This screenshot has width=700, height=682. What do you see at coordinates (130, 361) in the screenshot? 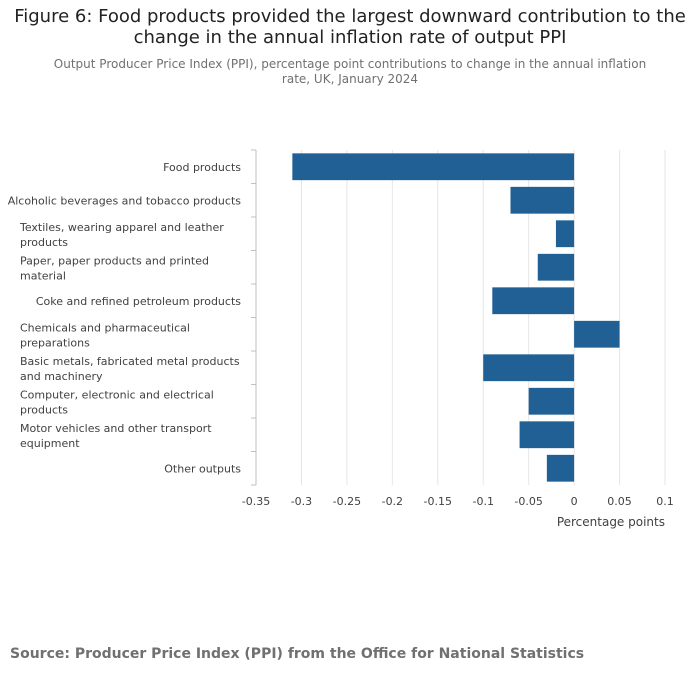
I see `category-label: Basic metals, fabricated metal products` at bounding box center [130, 361].